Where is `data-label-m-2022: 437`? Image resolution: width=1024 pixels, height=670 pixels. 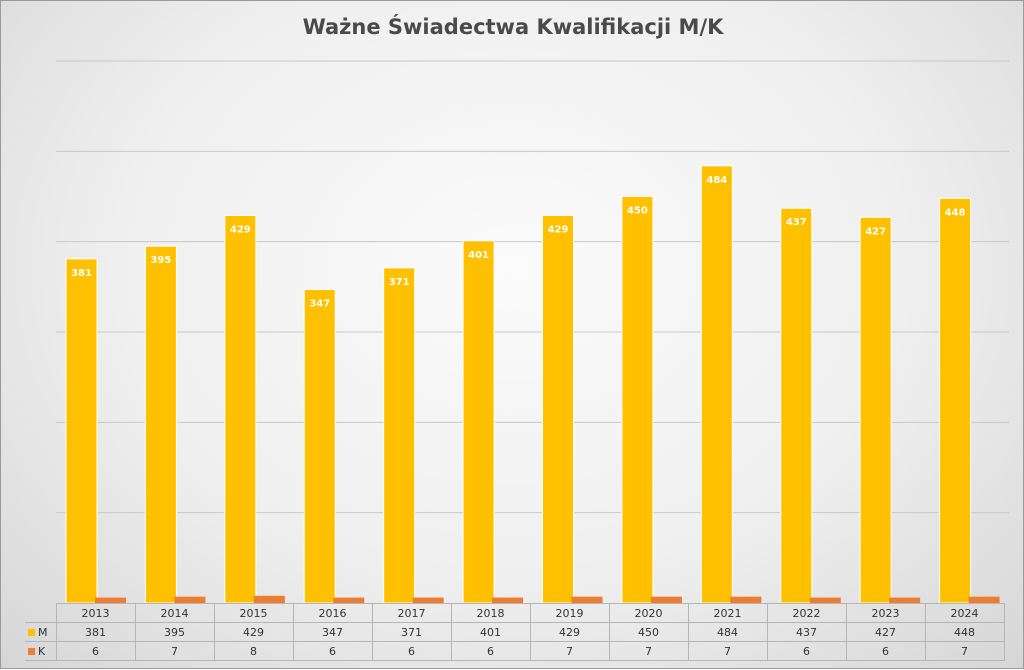
data-label-m-2022: 437 is located at coordinates (796, 222).